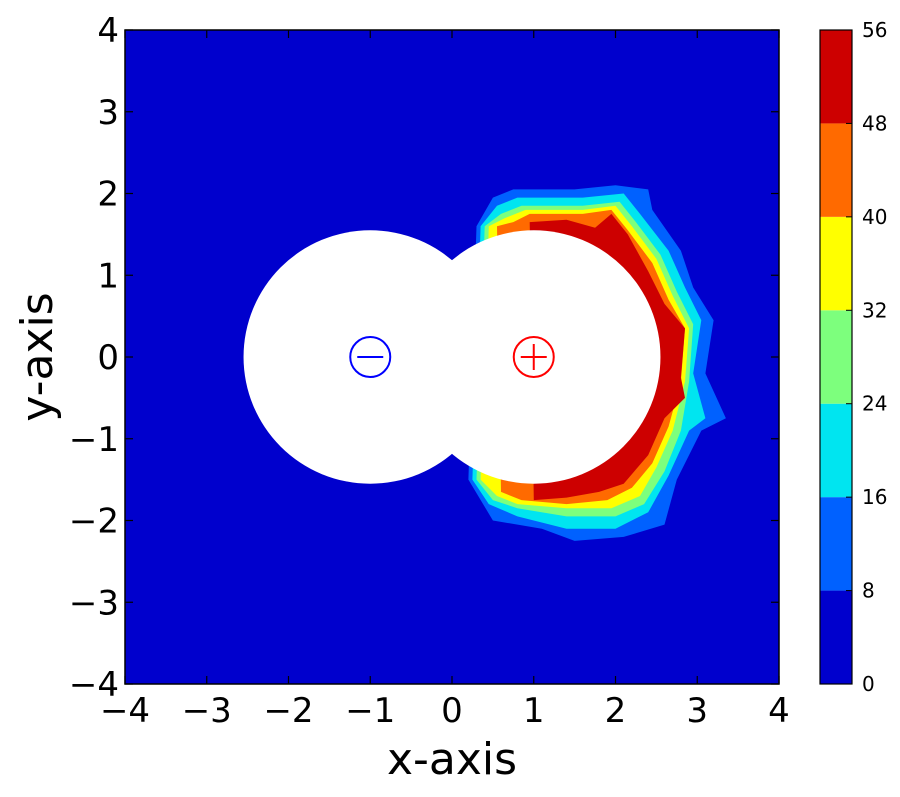  I want to click on colorbar-tick-label: 48, so click(874, 123).